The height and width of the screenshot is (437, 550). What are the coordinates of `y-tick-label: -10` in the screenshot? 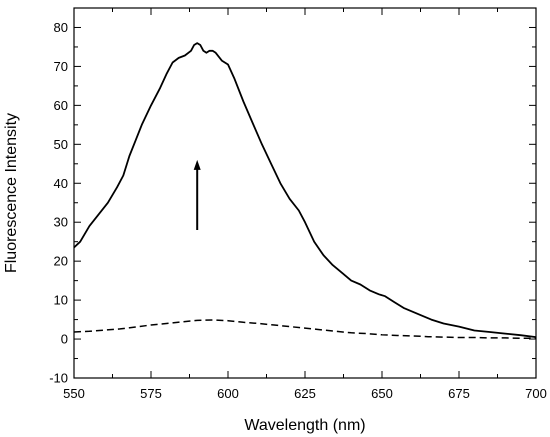 It's located at (58, 378).